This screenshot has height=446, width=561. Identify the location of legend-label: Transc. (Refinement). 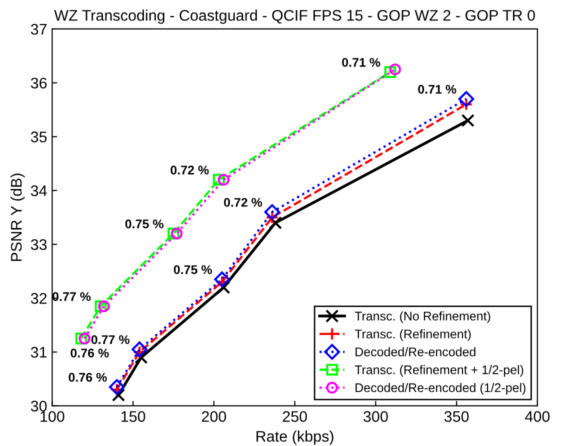
(412, 335).